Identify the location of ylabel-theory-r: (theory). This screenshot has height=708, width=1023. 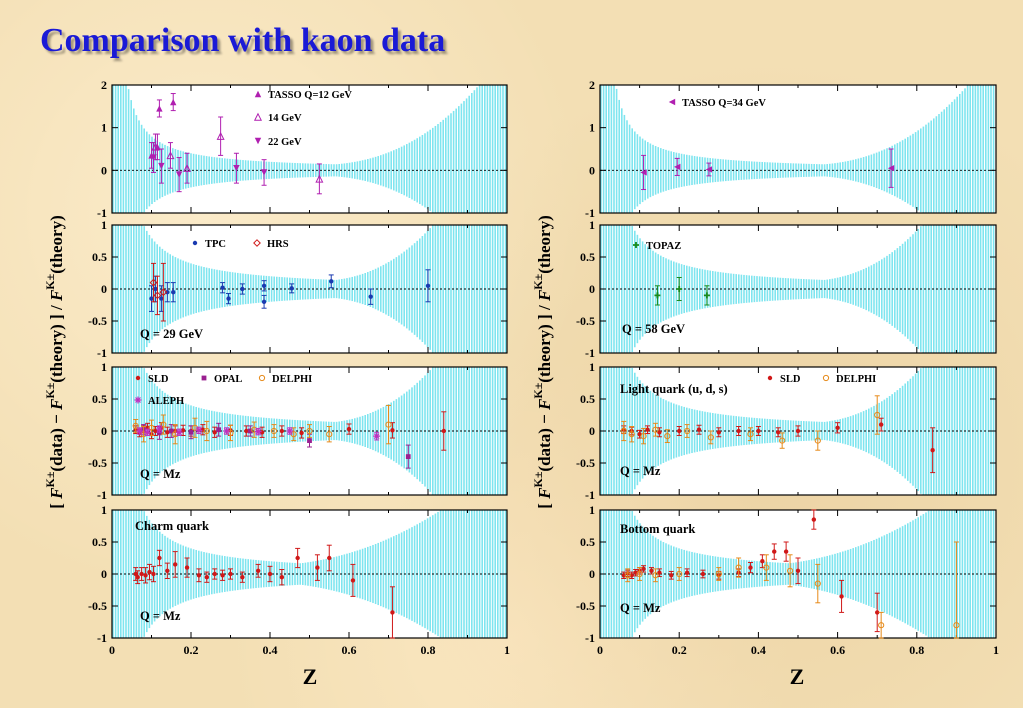
(544, 244).